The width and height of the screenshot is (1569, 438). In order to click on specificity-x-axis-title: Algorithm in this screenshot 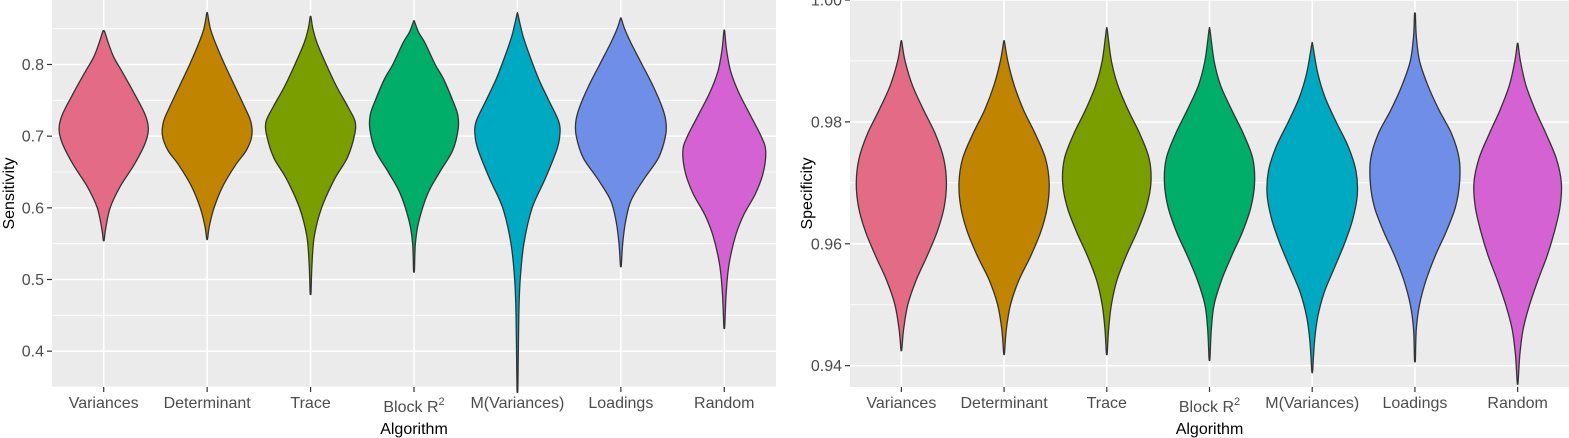, I will do `click(1210, 429)`.